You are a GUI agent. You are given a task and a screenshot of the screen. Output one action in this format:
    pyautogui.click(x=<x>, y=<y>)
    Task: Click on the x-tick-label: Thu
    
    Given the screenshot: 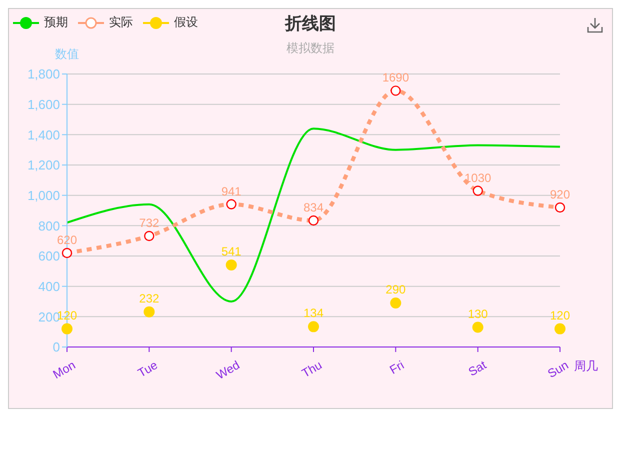 What is the action you would take?
    pyautogui.click(x=311, y=369)
    